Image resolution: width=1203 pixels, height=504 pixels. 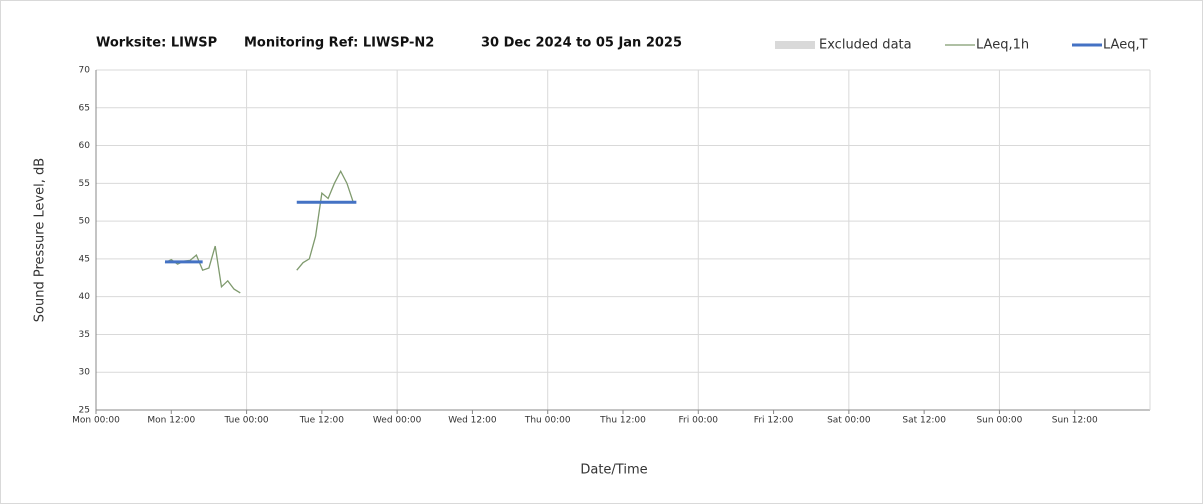 What do you see at coordinates (547, 421) in the screenshot?
I see `x-tick-label: Thu 00:00` at bounding box center [547, 421].